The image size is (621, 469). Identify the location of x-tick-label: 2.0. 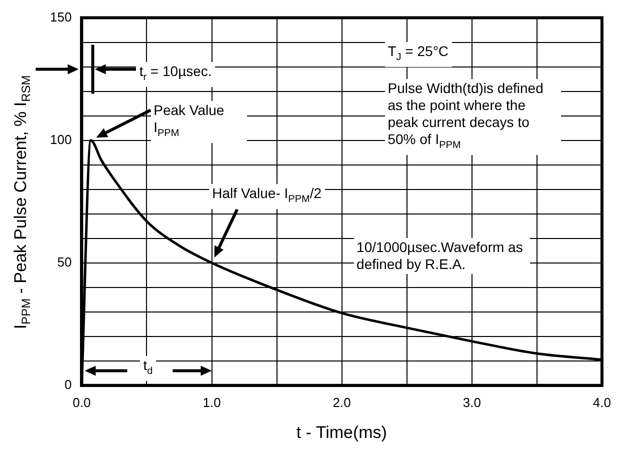
(341, 402).